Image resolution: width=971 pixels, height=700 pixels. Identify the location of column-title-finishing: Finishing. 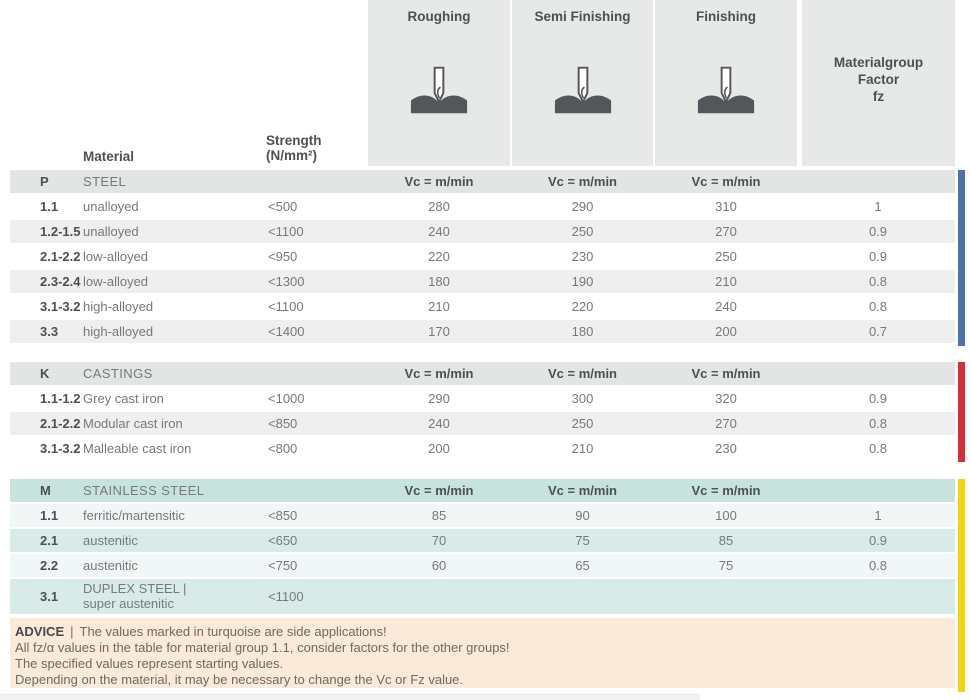
(726, 16).